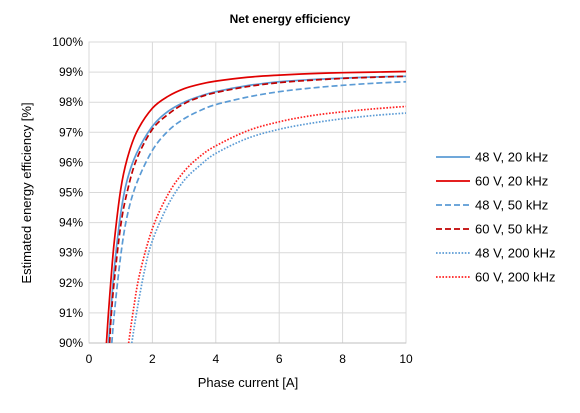  What do you see at coordinates (342, 359) in the screenshot?
I see `x-tick-label: 8` at bounding box center [342, 359].